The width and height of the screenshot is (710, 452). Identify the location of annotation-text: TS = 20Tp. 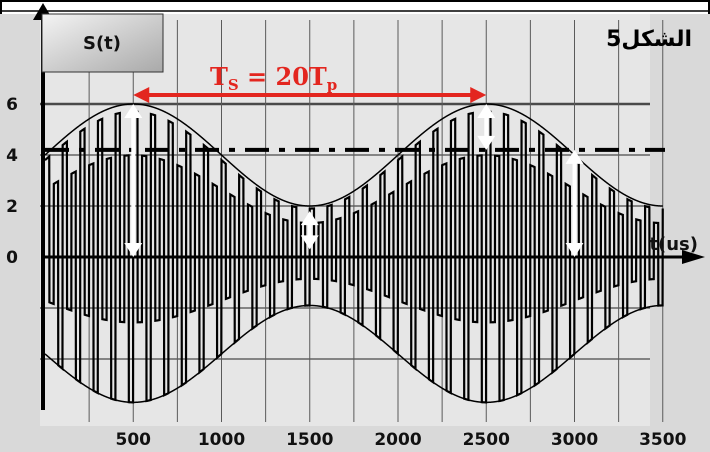
(273, 78).